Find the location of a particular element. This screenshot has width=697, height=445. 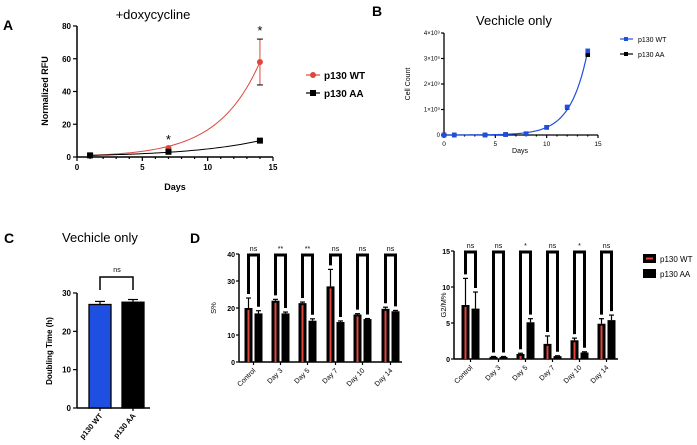

y-axis-label: Doubling Time (h) is located at coordinates (49, 351).